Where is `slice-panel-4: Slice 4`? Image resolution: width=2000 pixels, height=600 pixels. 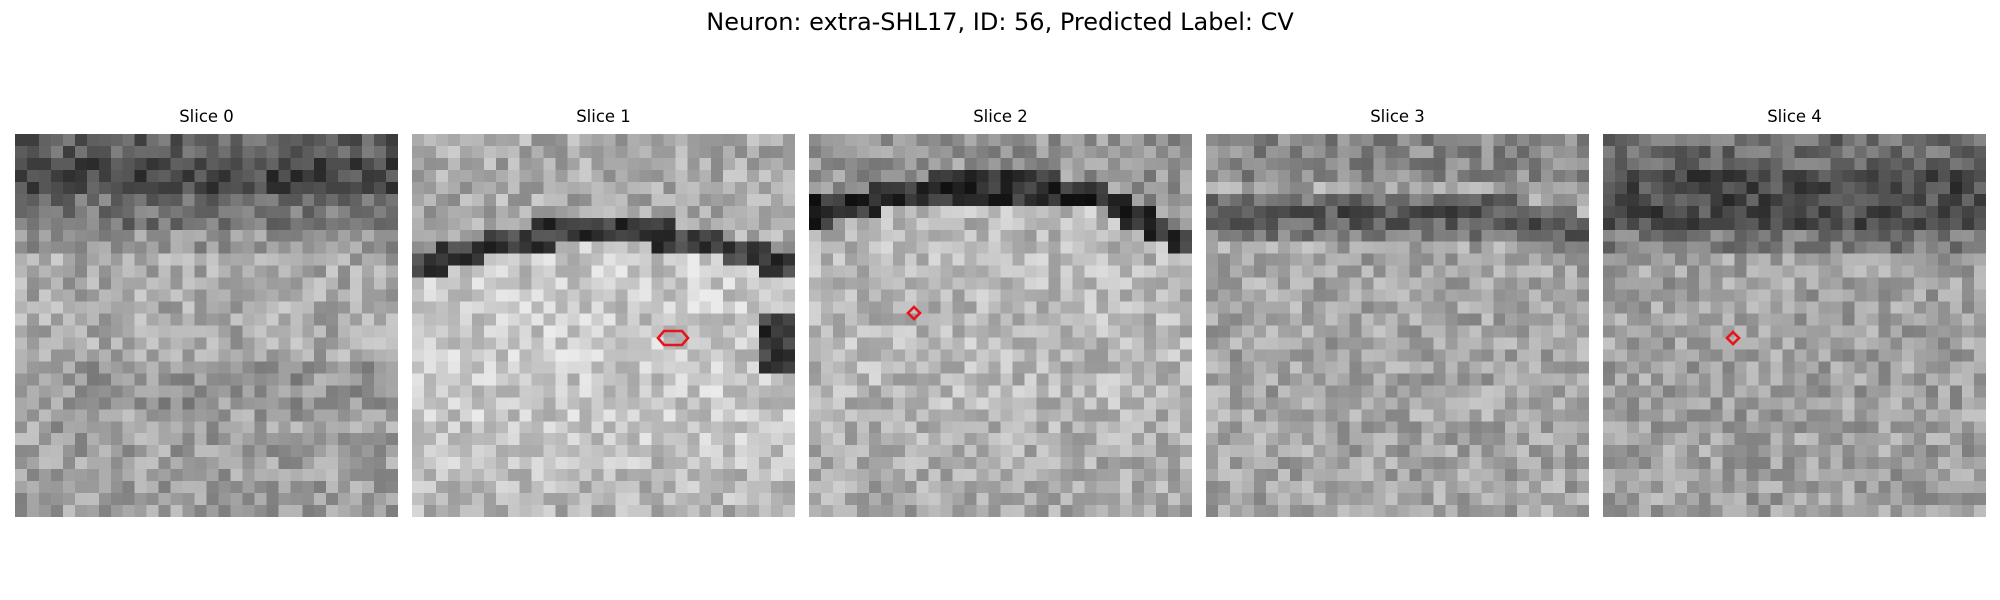
slice-panel-4: Slice 4 is located at coordinates (1794, 312).